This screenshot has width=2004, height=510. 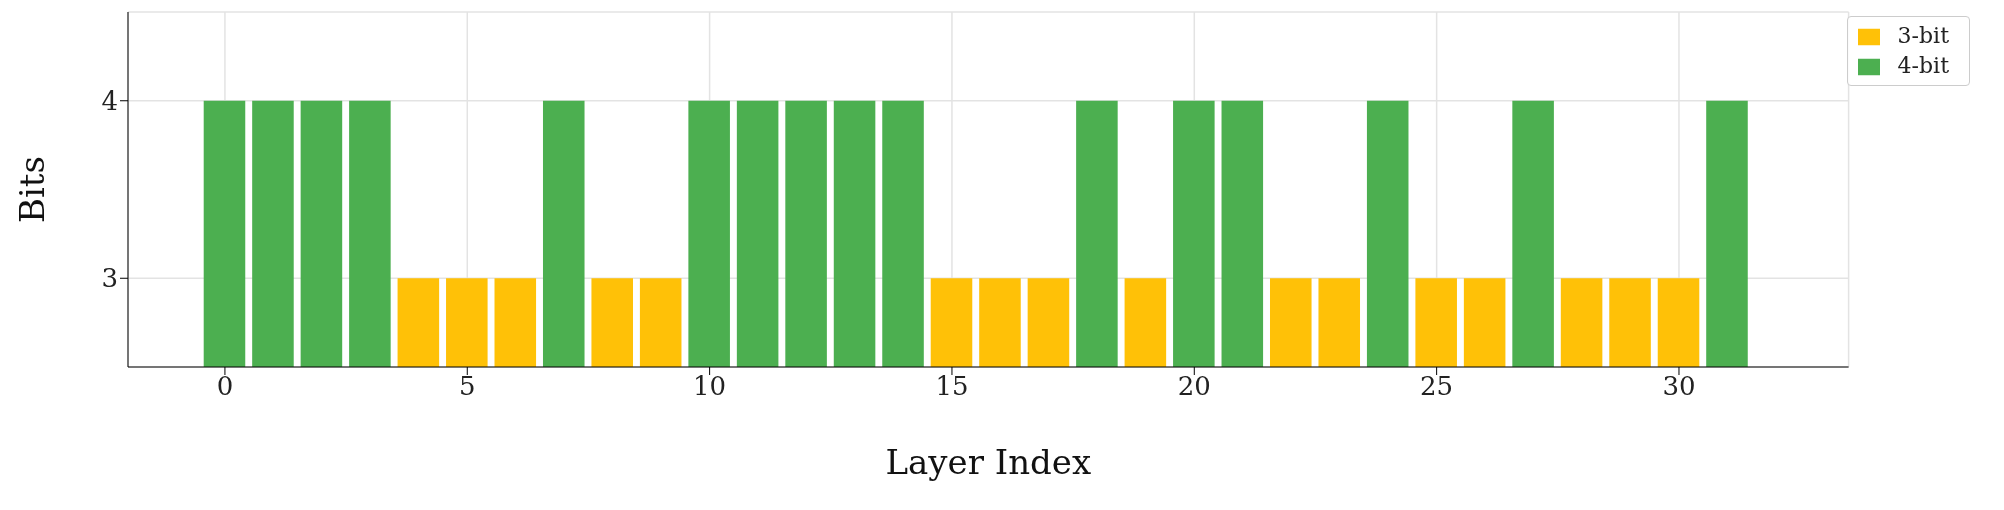 What do you see at coordinates (952, 386) in the screenshot?
I see `x-tick-label: 15` at bounding box center [952, 386].